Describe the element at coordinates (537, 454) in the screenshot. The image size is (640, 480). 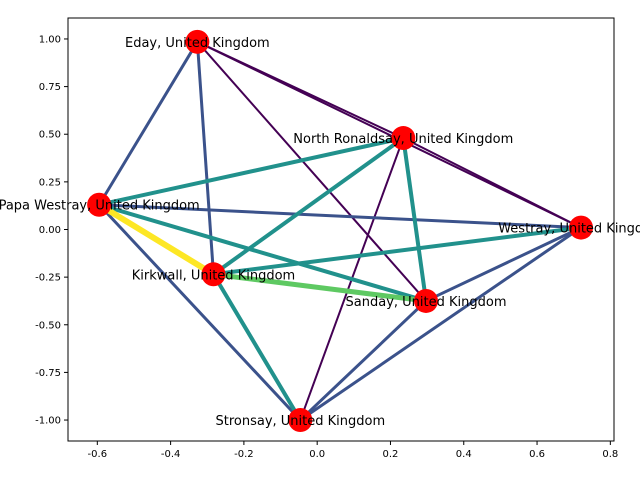
I see `x-tick-label: 0.6` at that location.